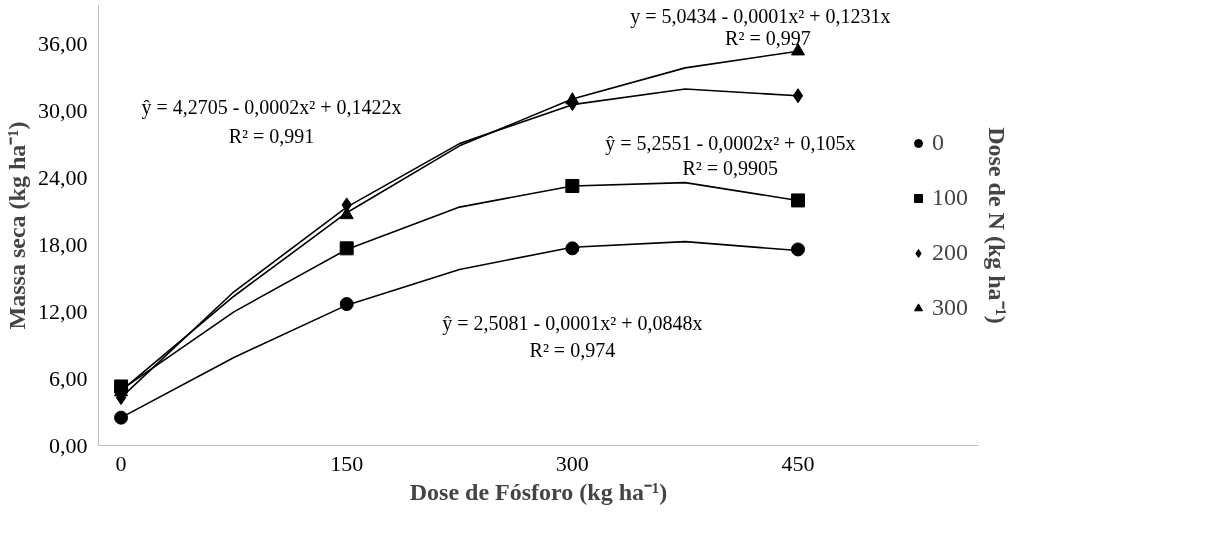 This screenshot has height=558, width=1208. What do you see at coordinates (572, 323) in the screenshot?
I see `annotation: ŷ = 2,5081 - 0,0001x² + 0,0848x` at bounding box center [572, 323].